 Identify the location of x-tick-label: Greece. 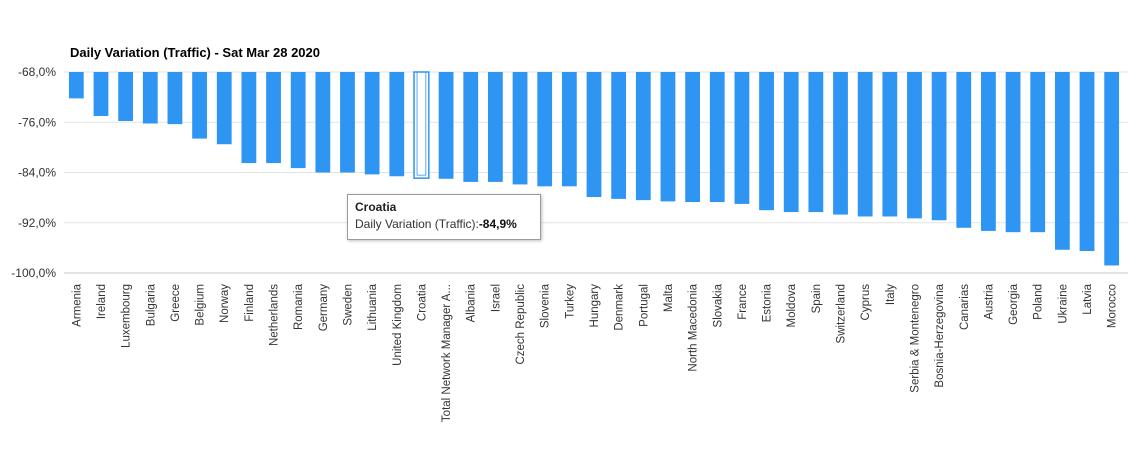
(176, 303).